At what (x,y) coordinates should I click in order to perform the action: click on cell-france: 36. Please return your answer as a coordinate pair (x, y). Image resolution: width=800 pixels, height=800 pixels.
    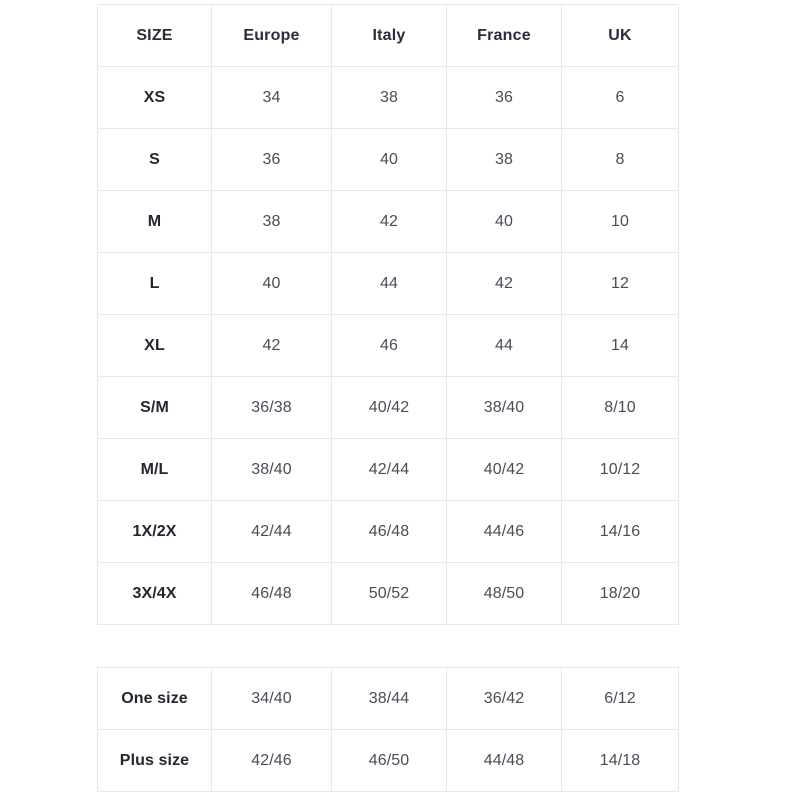
    Looking at the image, I should click on (504, 97).